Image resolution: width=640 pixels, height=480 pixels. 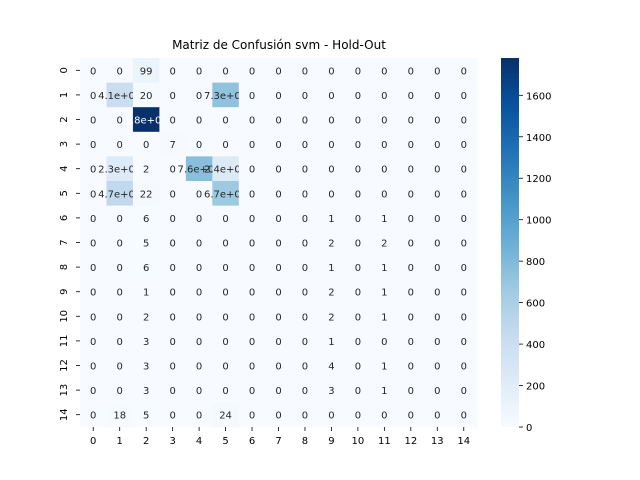 I want to click on x-tick-label: 3, so click(x=172, y=441).